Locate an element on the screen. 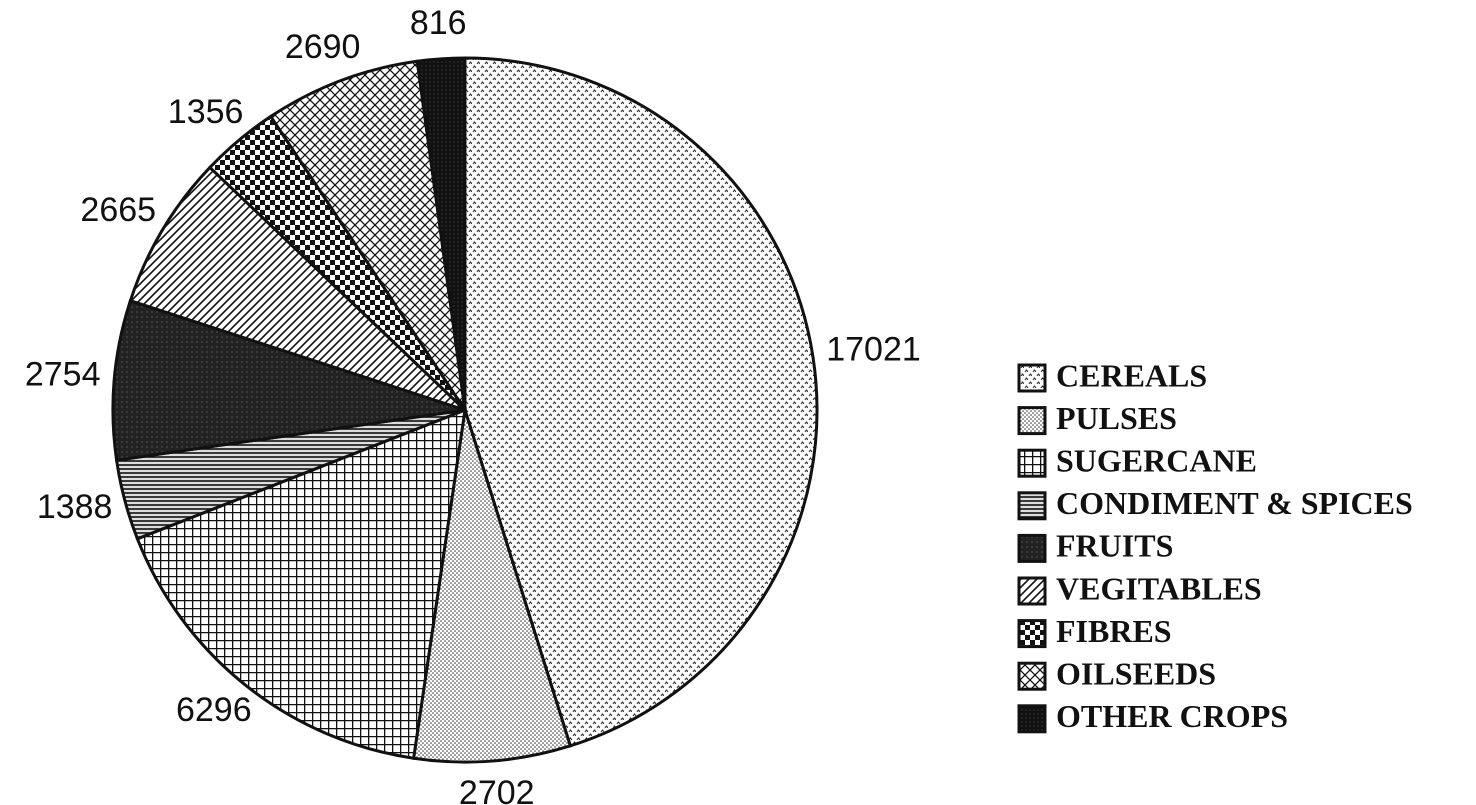  legend-label: FRUITS is located at coordinates (1114, 546).